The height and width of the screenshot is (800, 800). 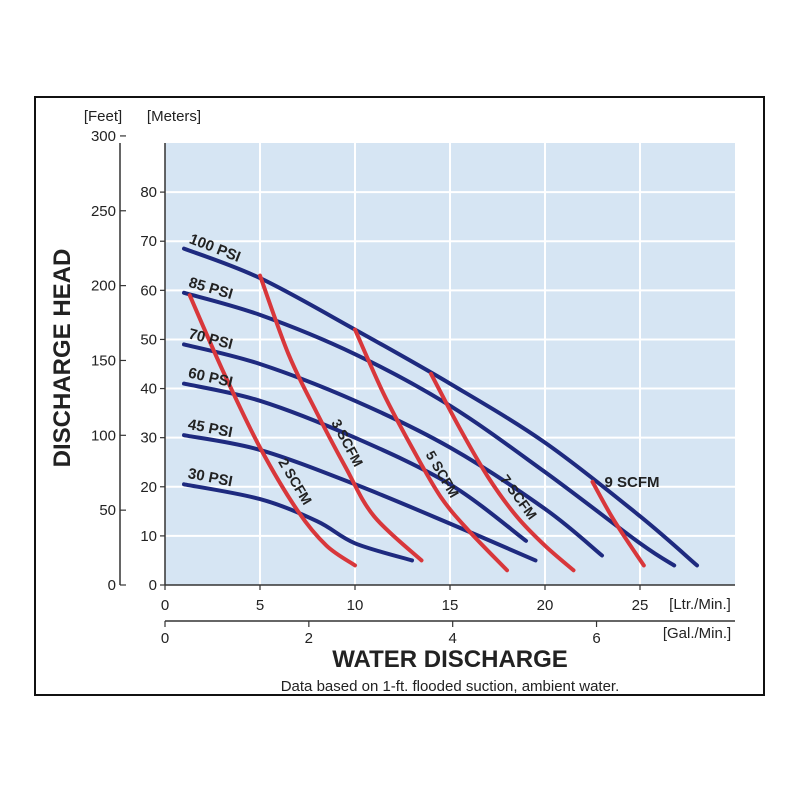 I want to click on curve-30-psi, so click(x=298, y=522).